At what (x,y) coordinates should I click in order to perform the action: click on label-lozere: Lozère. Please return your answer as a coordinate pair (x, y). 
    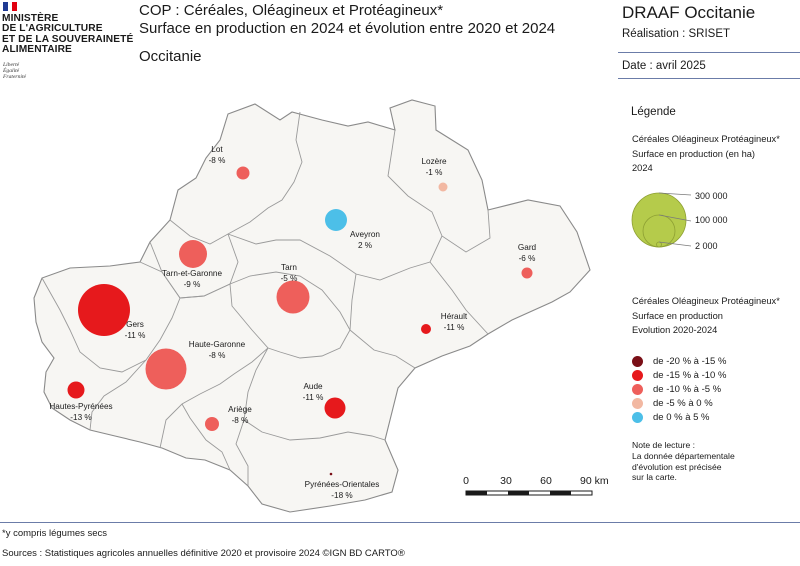
    Looking at the image, I should click on (433, 161).